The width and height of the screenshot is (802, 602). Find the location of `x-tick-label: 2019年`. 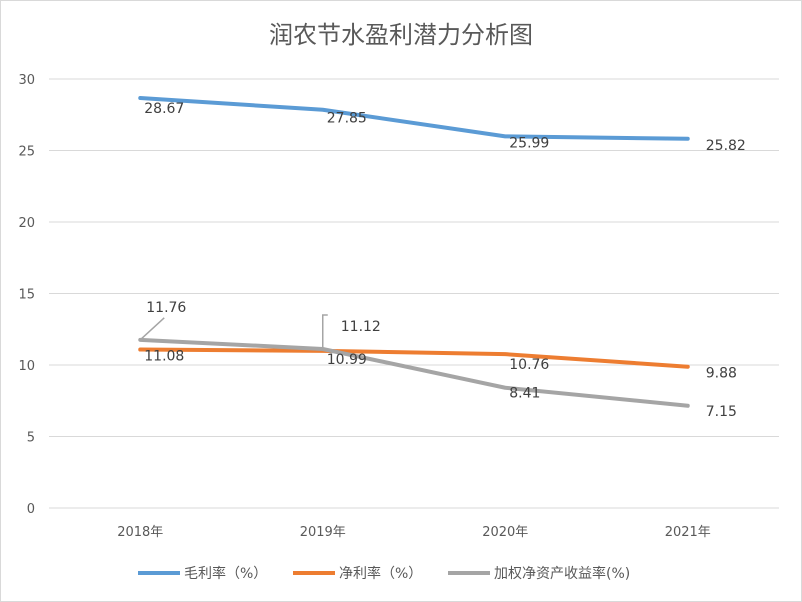

x-tick-label: 2019年 is located at coordinates (323, 532).